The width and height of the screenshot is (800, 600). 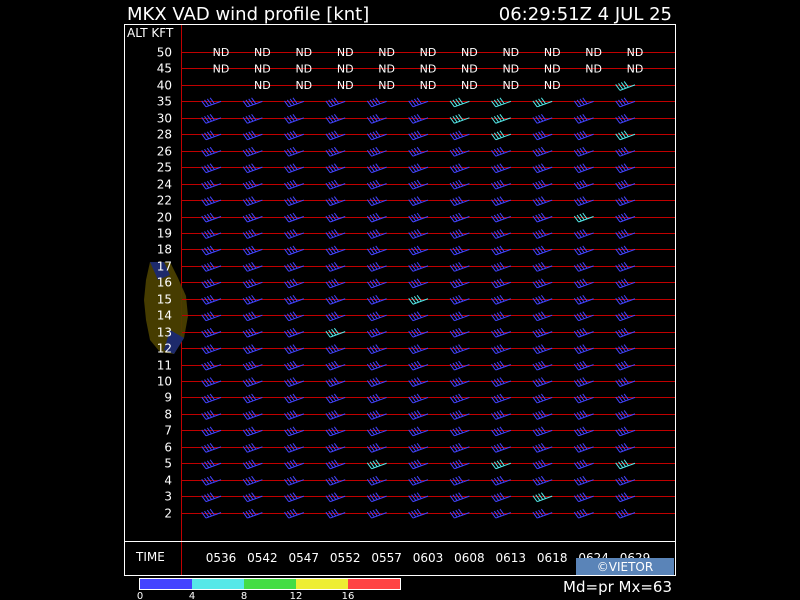 What do you see at coordinates (304, 558) in the screenshot?
I see `time-tick-label: 0547` at bounding box center [304, 558].